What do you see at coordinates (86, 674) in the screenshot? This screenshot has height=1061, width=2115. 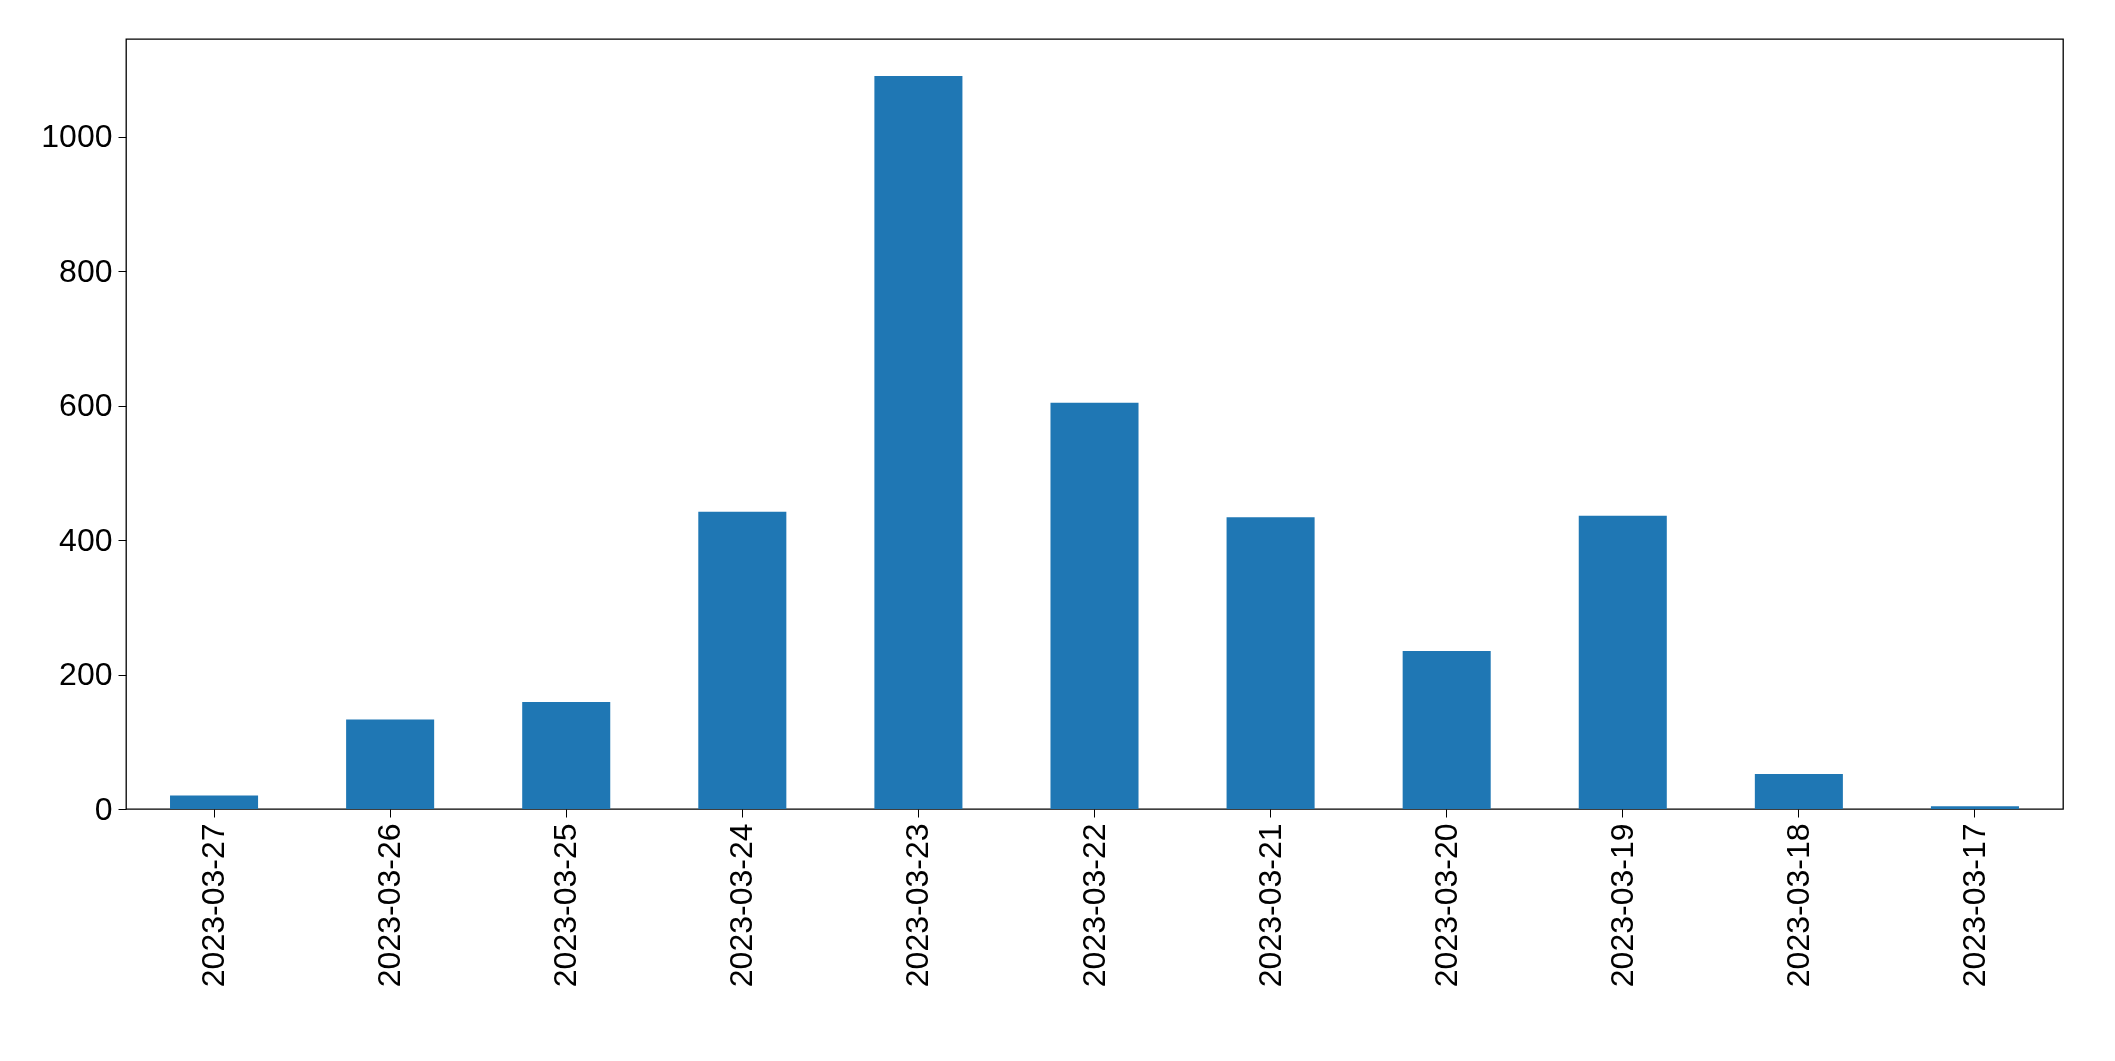 I see `y-tick-label: 200` at bounding box center [86, 674].